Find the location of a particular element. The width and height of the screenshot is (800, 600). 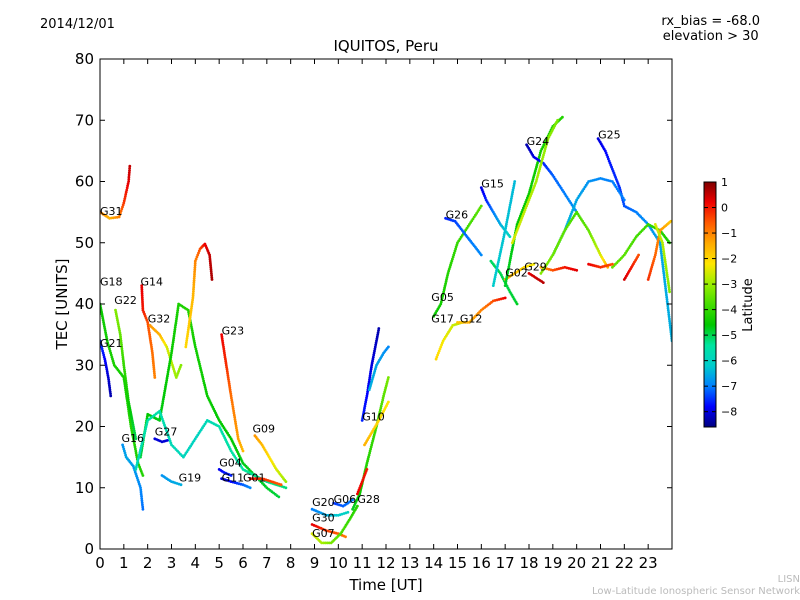

colorbar-tick-label: −4 is located at coordinates (729, 310).